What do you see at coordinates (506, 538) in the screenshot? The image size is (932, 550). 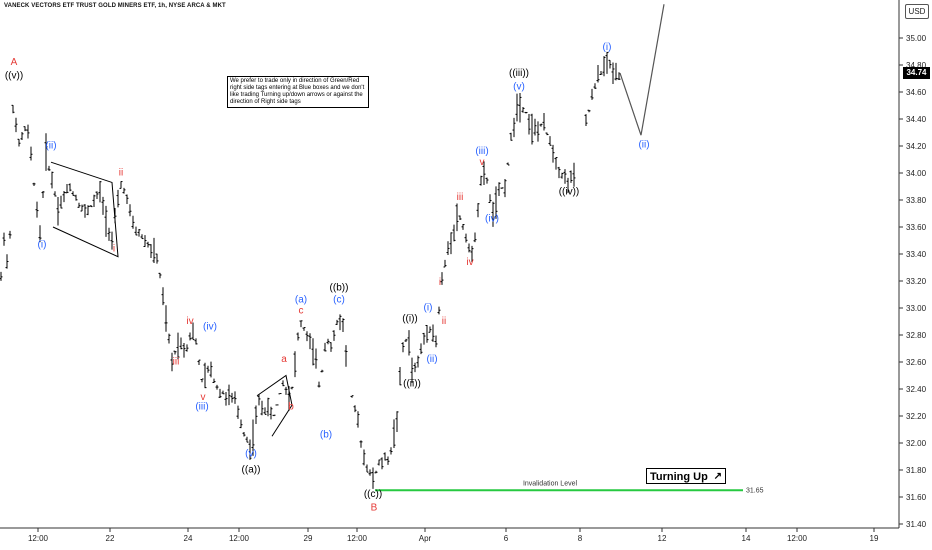 I see `x-tick-label: 6` at bounding box center [506, 538].